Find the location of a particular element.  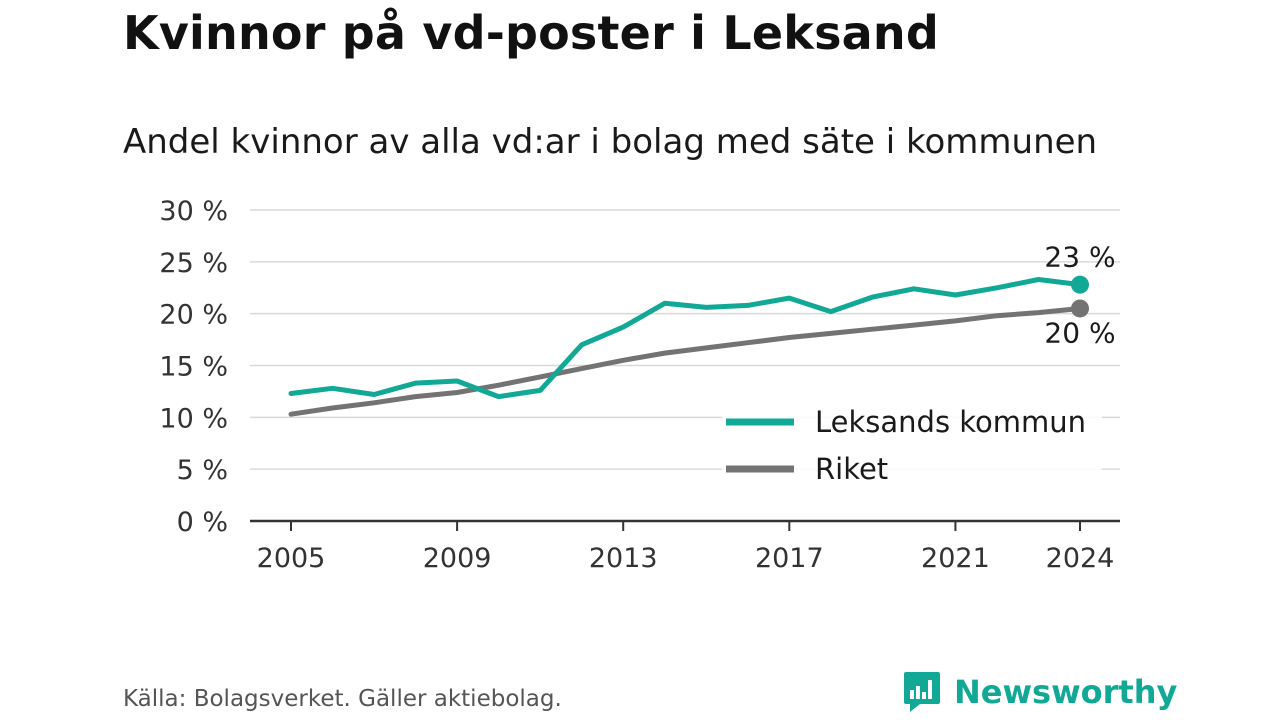

legend-label: Leksands kommun is located at coordinates (950, 422).